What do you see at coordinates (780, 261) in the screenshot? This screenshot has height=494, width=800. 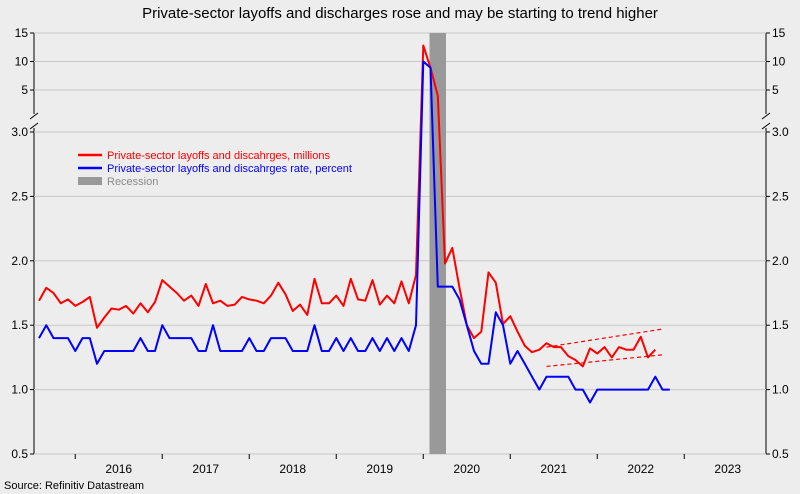 I see `y-tick-label-right: 2.0` at bounding box center [780, 261].